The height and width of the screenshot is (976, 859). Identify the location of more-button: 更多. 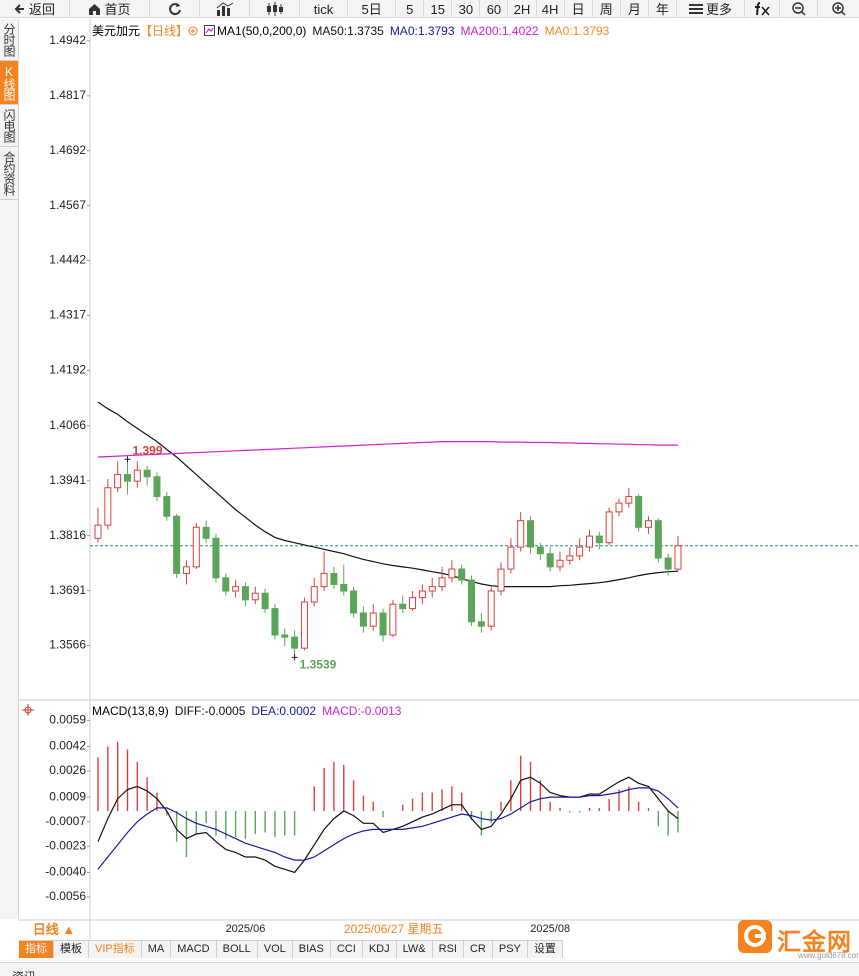
(711, 9).